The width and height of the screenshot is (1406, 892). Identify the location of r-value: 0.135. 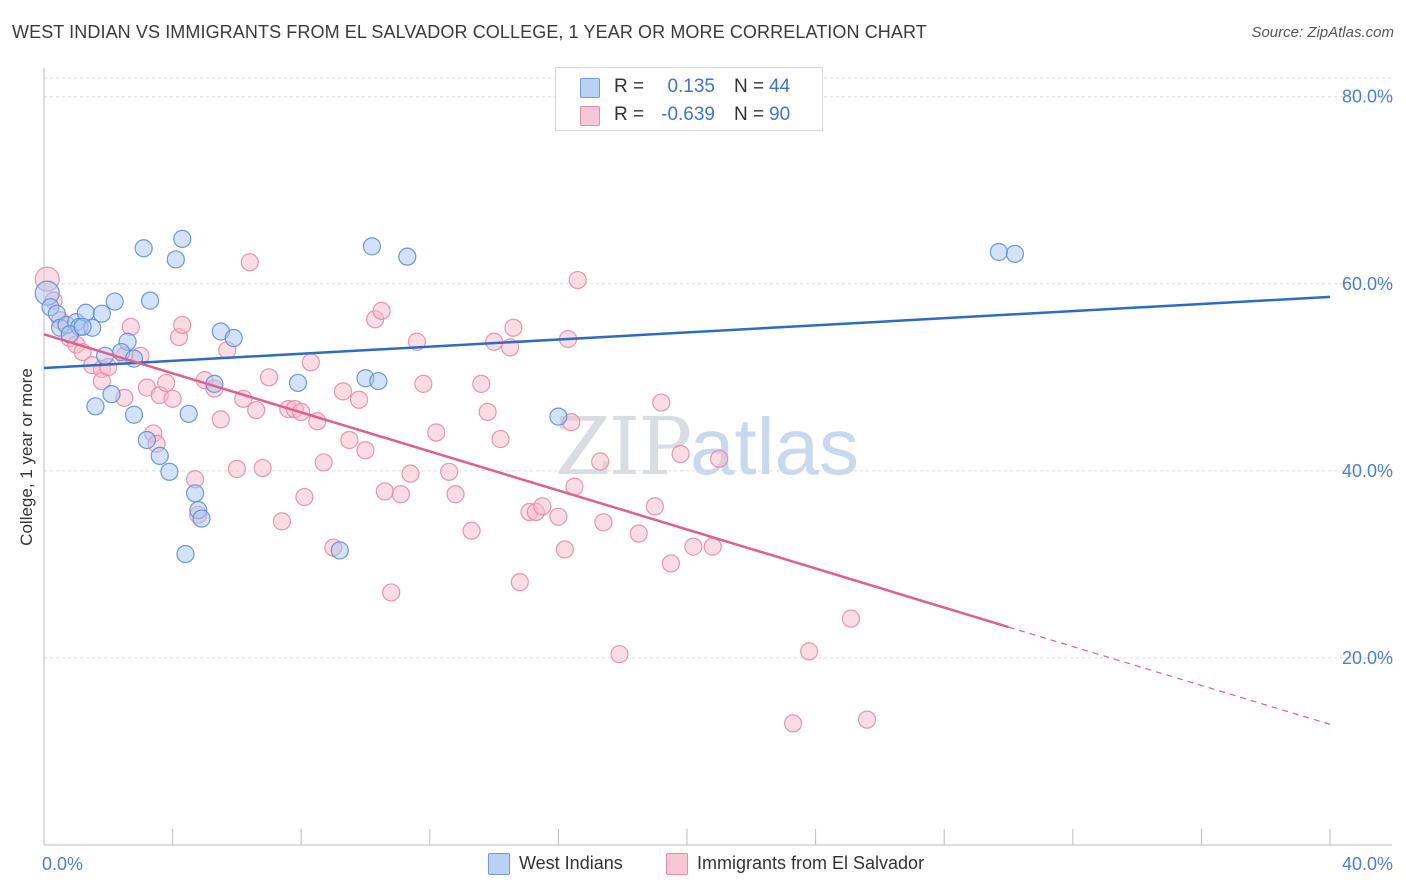
(691, 86).